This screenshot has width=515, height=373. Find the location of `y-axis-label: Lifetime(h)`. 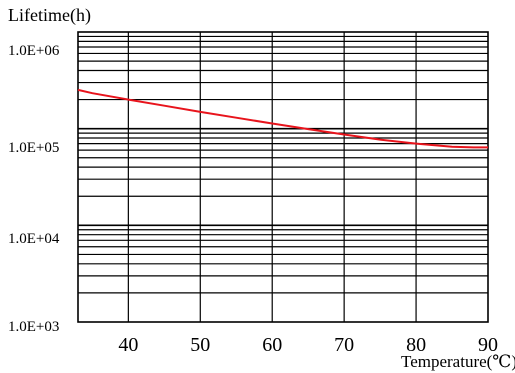

y-axis-label: Lifetime(h) is located at coordinates (49, 15).